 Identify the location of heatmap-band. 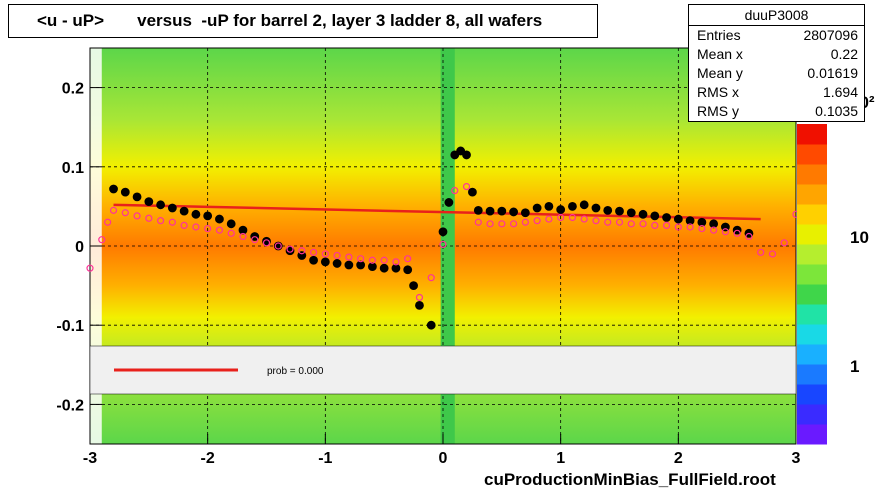
(447, 246).